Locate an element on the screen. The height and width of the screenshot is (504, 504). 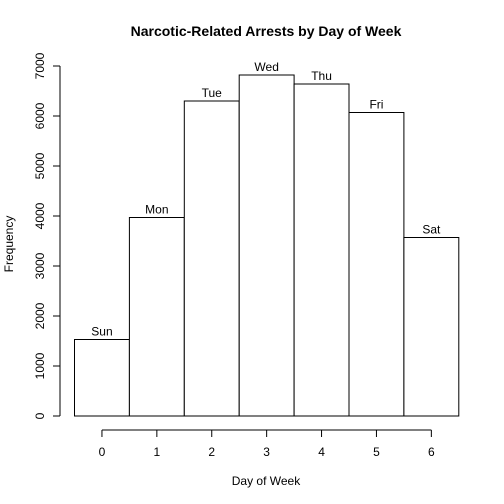
bar-sun is located at coordinates (102, 378).